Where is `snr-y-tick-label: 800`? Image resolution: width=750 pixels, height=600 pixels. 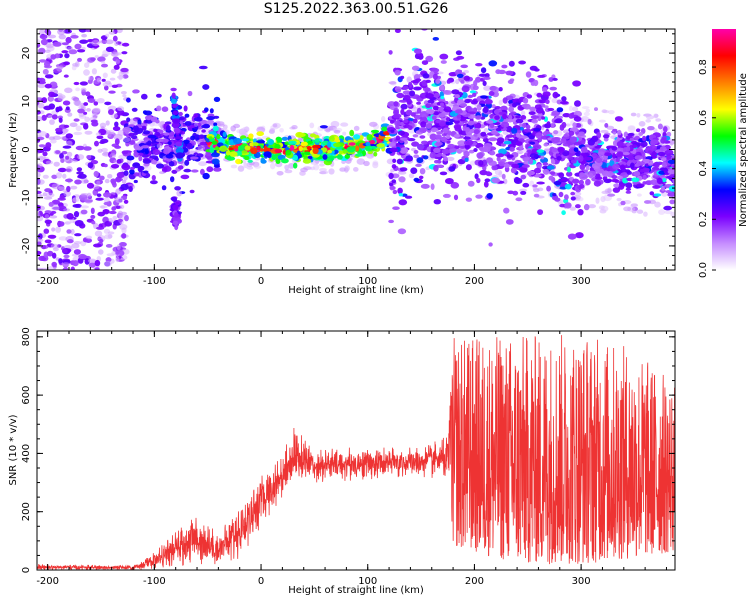 snr-y-tick-label: 800 is located at coordinates (26, 336).